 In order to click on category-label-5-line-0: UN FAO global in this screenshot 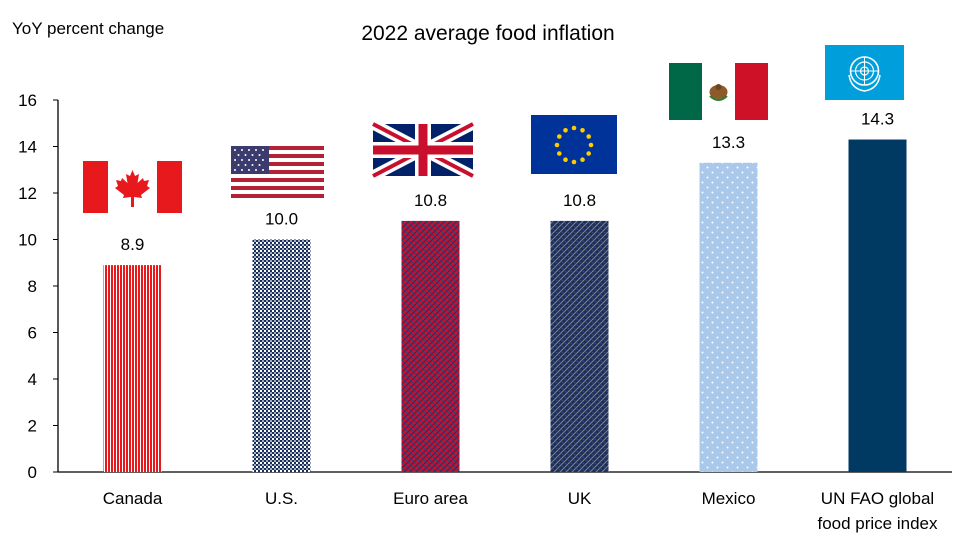, I will do `click(877, 498)`.